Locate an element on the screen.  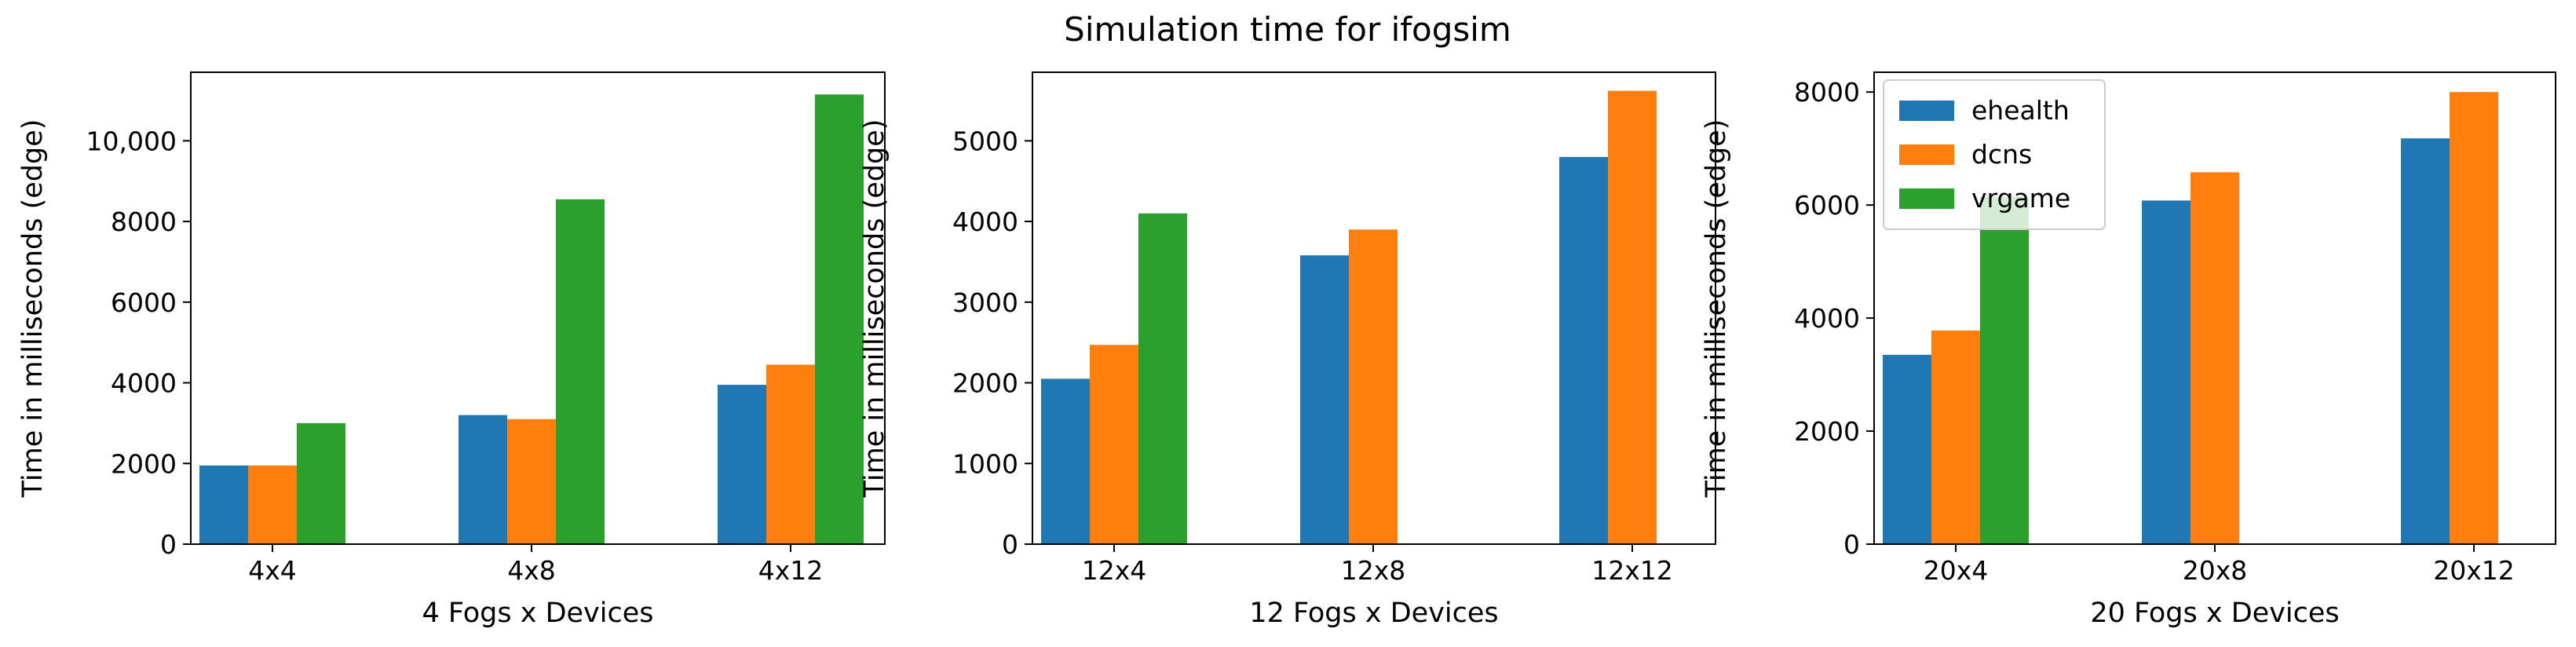
x-tick-label: 20x4 is located at coordinates (1956, 570).